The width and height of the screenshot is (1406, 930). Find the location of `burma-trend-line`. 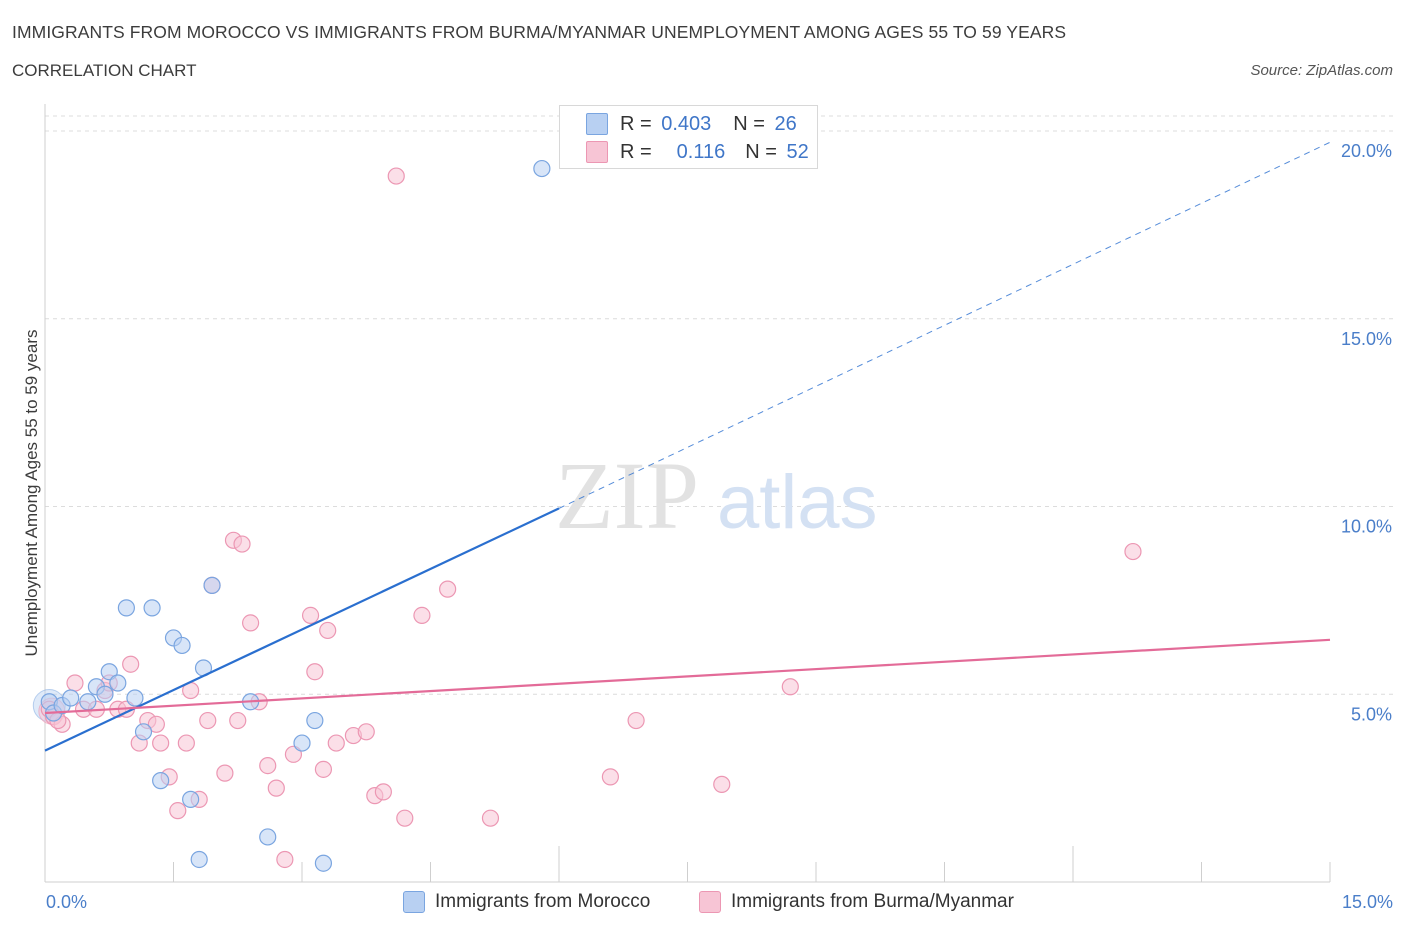

burma-trend-line is located at coordinates (687, 676).